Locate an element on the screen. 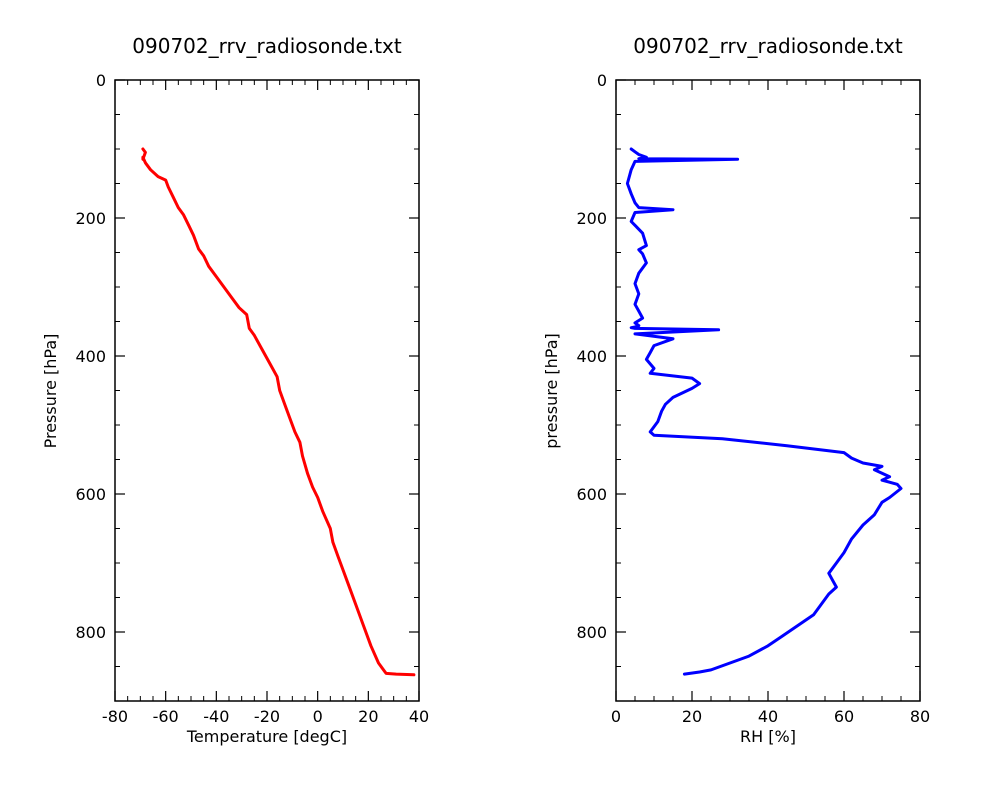 This screenshot has width=999, height=799. x-tick-label: -80 is located at coordinates (115, 716).